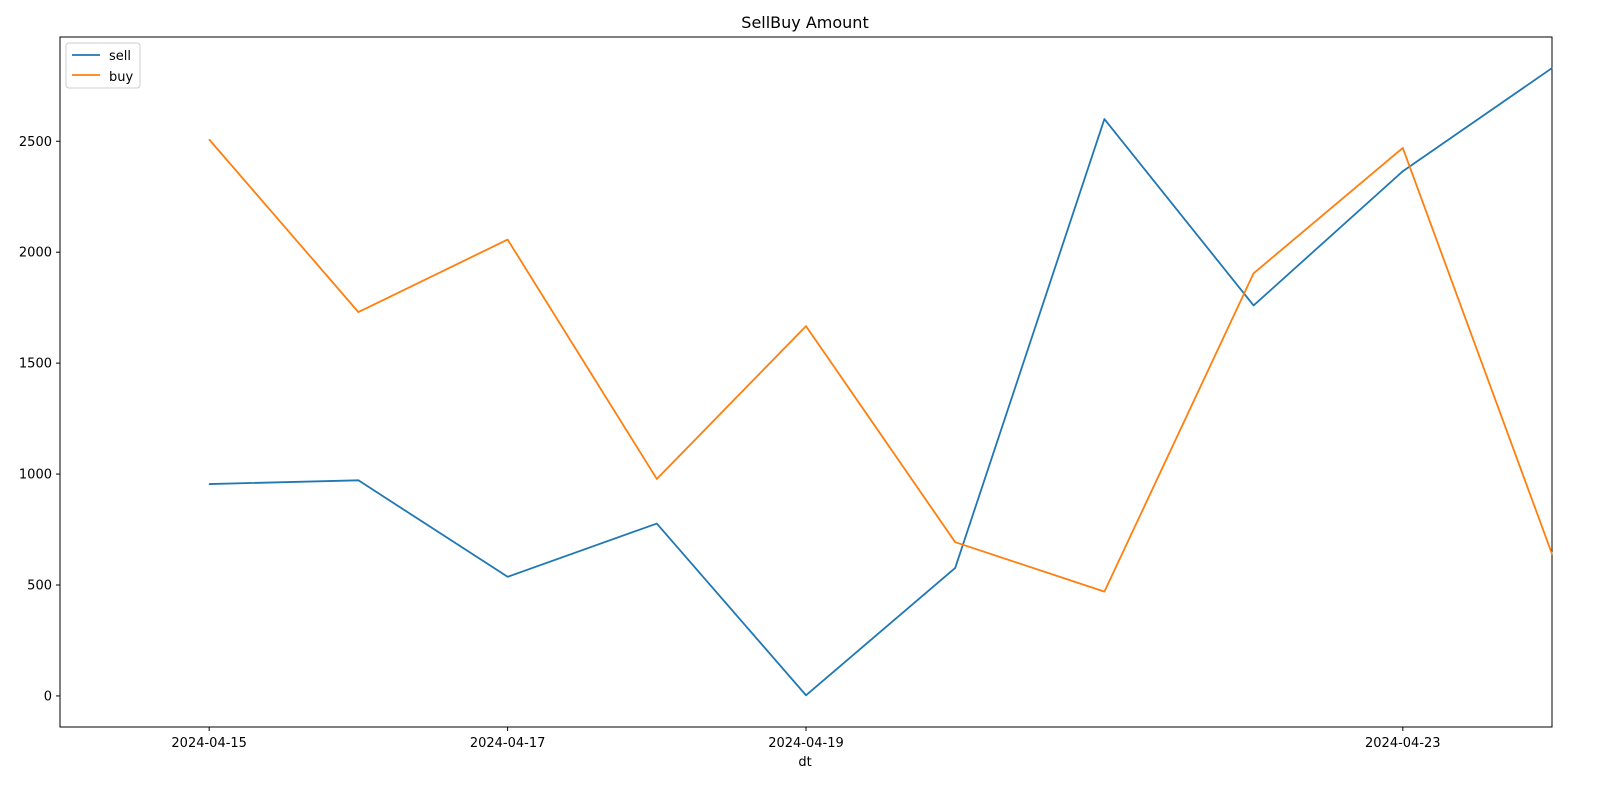 This screenshot has width=1600, height=800. I want to click on y-axis: 0 500 1000 1500 2000 2500, so click(39, 419).